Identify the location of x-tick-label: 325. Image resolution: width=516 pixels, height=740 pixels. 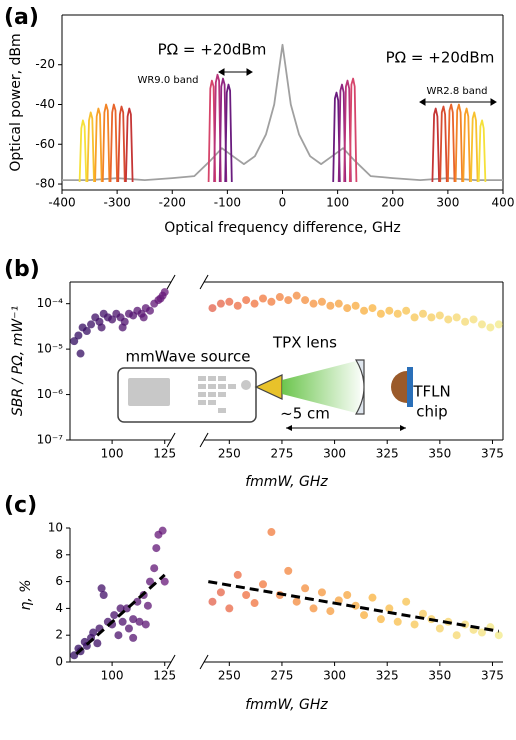
(387, 676).